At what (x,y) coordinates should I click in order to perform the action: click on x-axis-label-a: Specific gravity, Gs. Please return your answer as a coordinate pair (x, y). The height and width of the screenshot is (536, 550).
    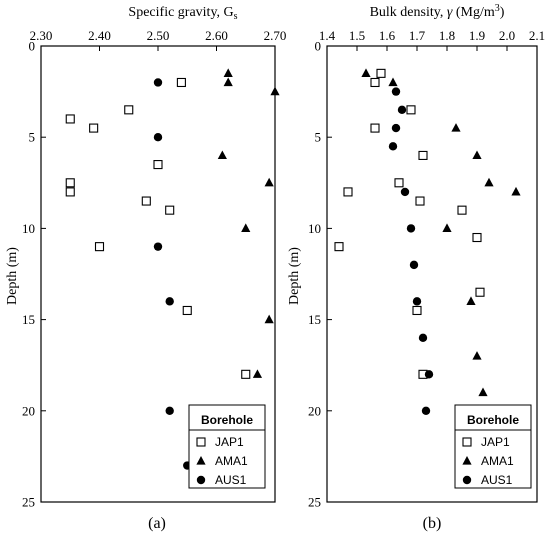
    Looking at the image, I should click on (182, 13).